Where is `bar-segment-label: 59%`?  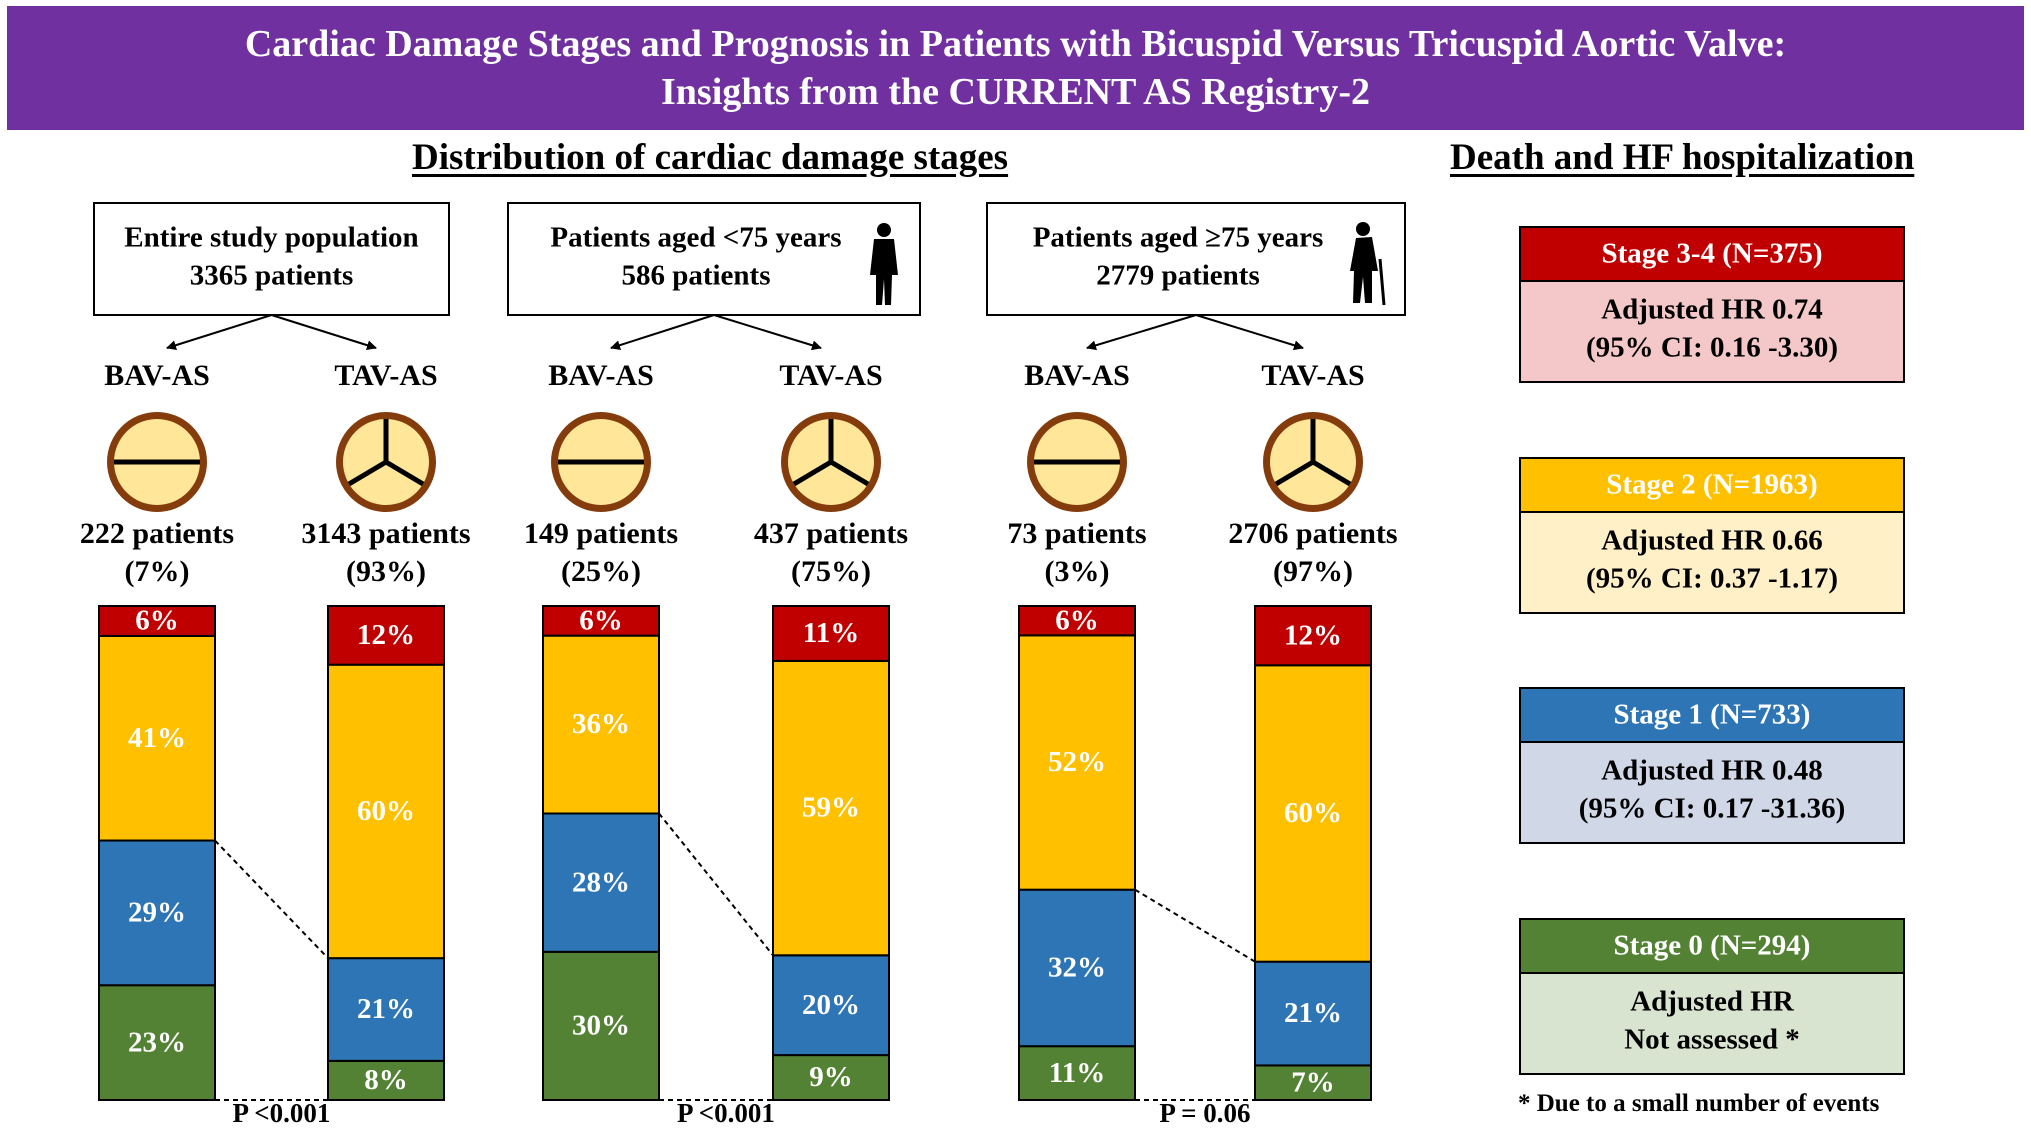
bar-segment-label: 59% is located at coordinates (831, 808).